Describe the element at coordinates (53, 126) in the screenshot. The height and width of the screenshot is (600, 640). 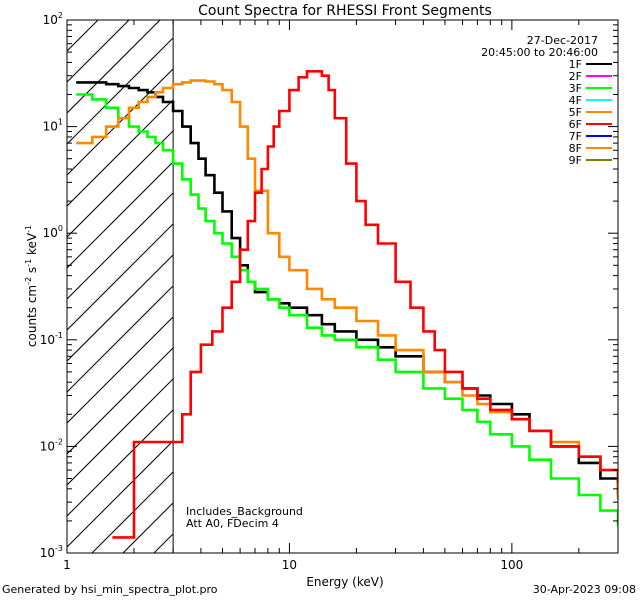
I see `y-tick-label: 10¹` at that location.